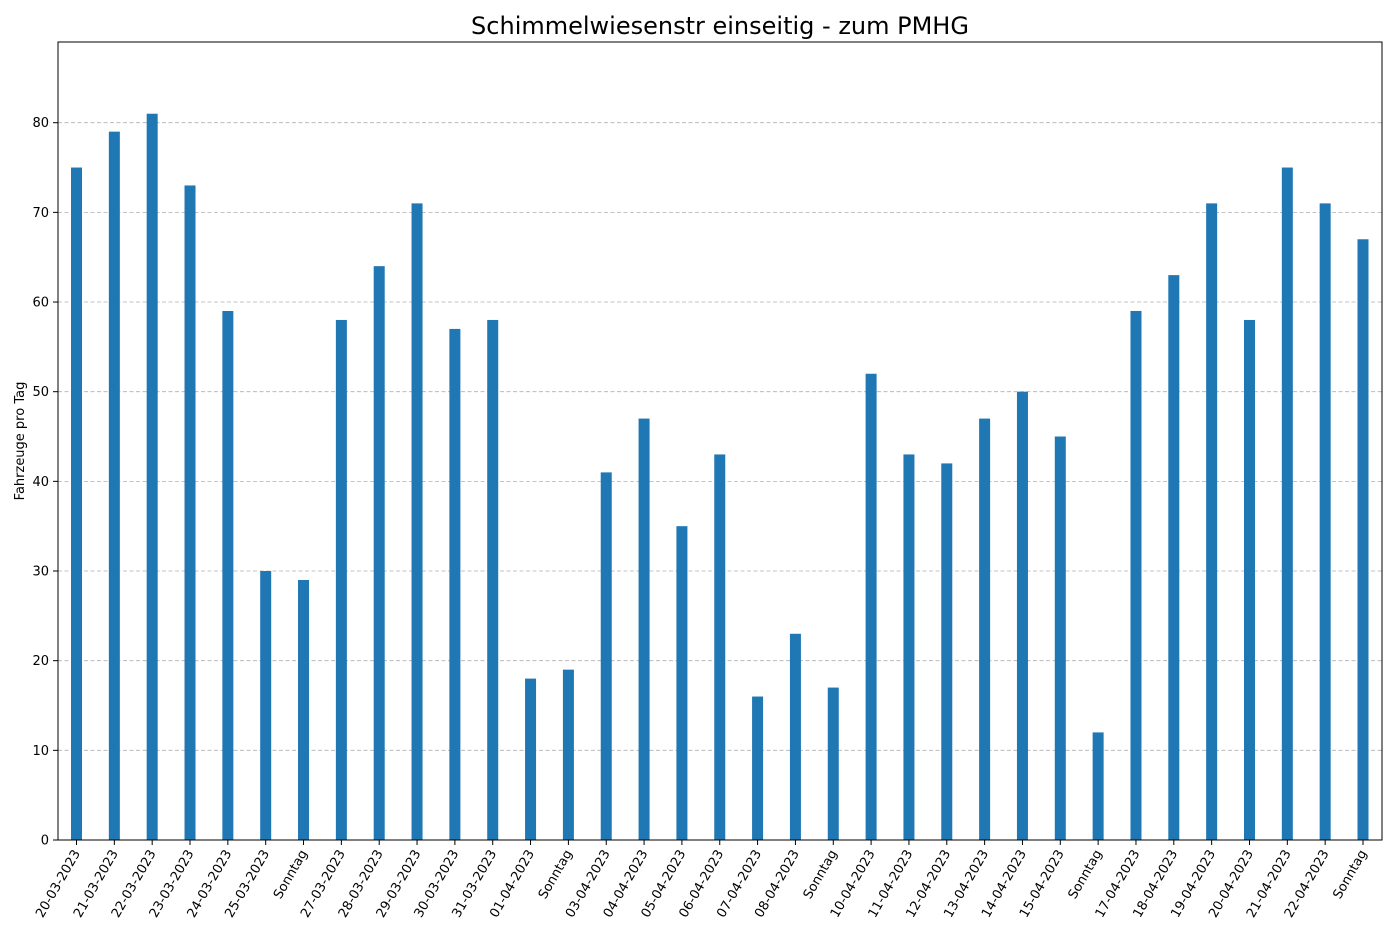  I want to click on y-tick-label: 20, so click(40, 661).